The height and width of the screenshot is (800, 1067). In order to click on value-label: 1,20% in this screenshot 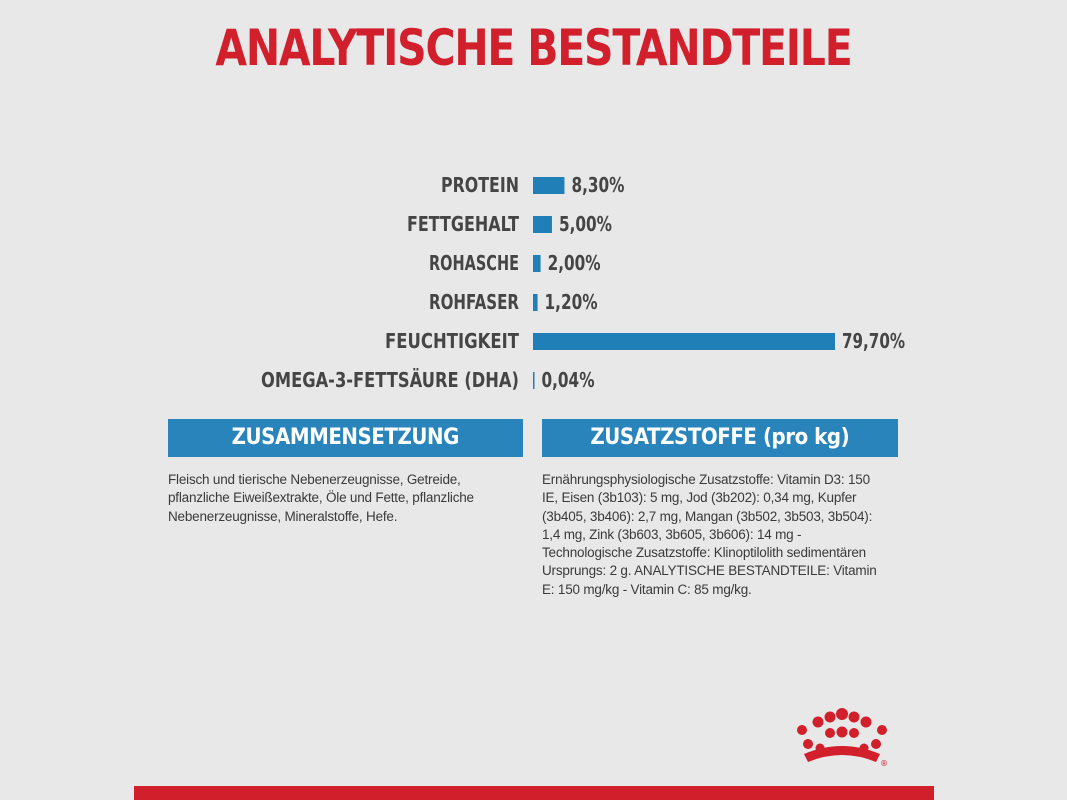, I will do `click(571, 302)`.